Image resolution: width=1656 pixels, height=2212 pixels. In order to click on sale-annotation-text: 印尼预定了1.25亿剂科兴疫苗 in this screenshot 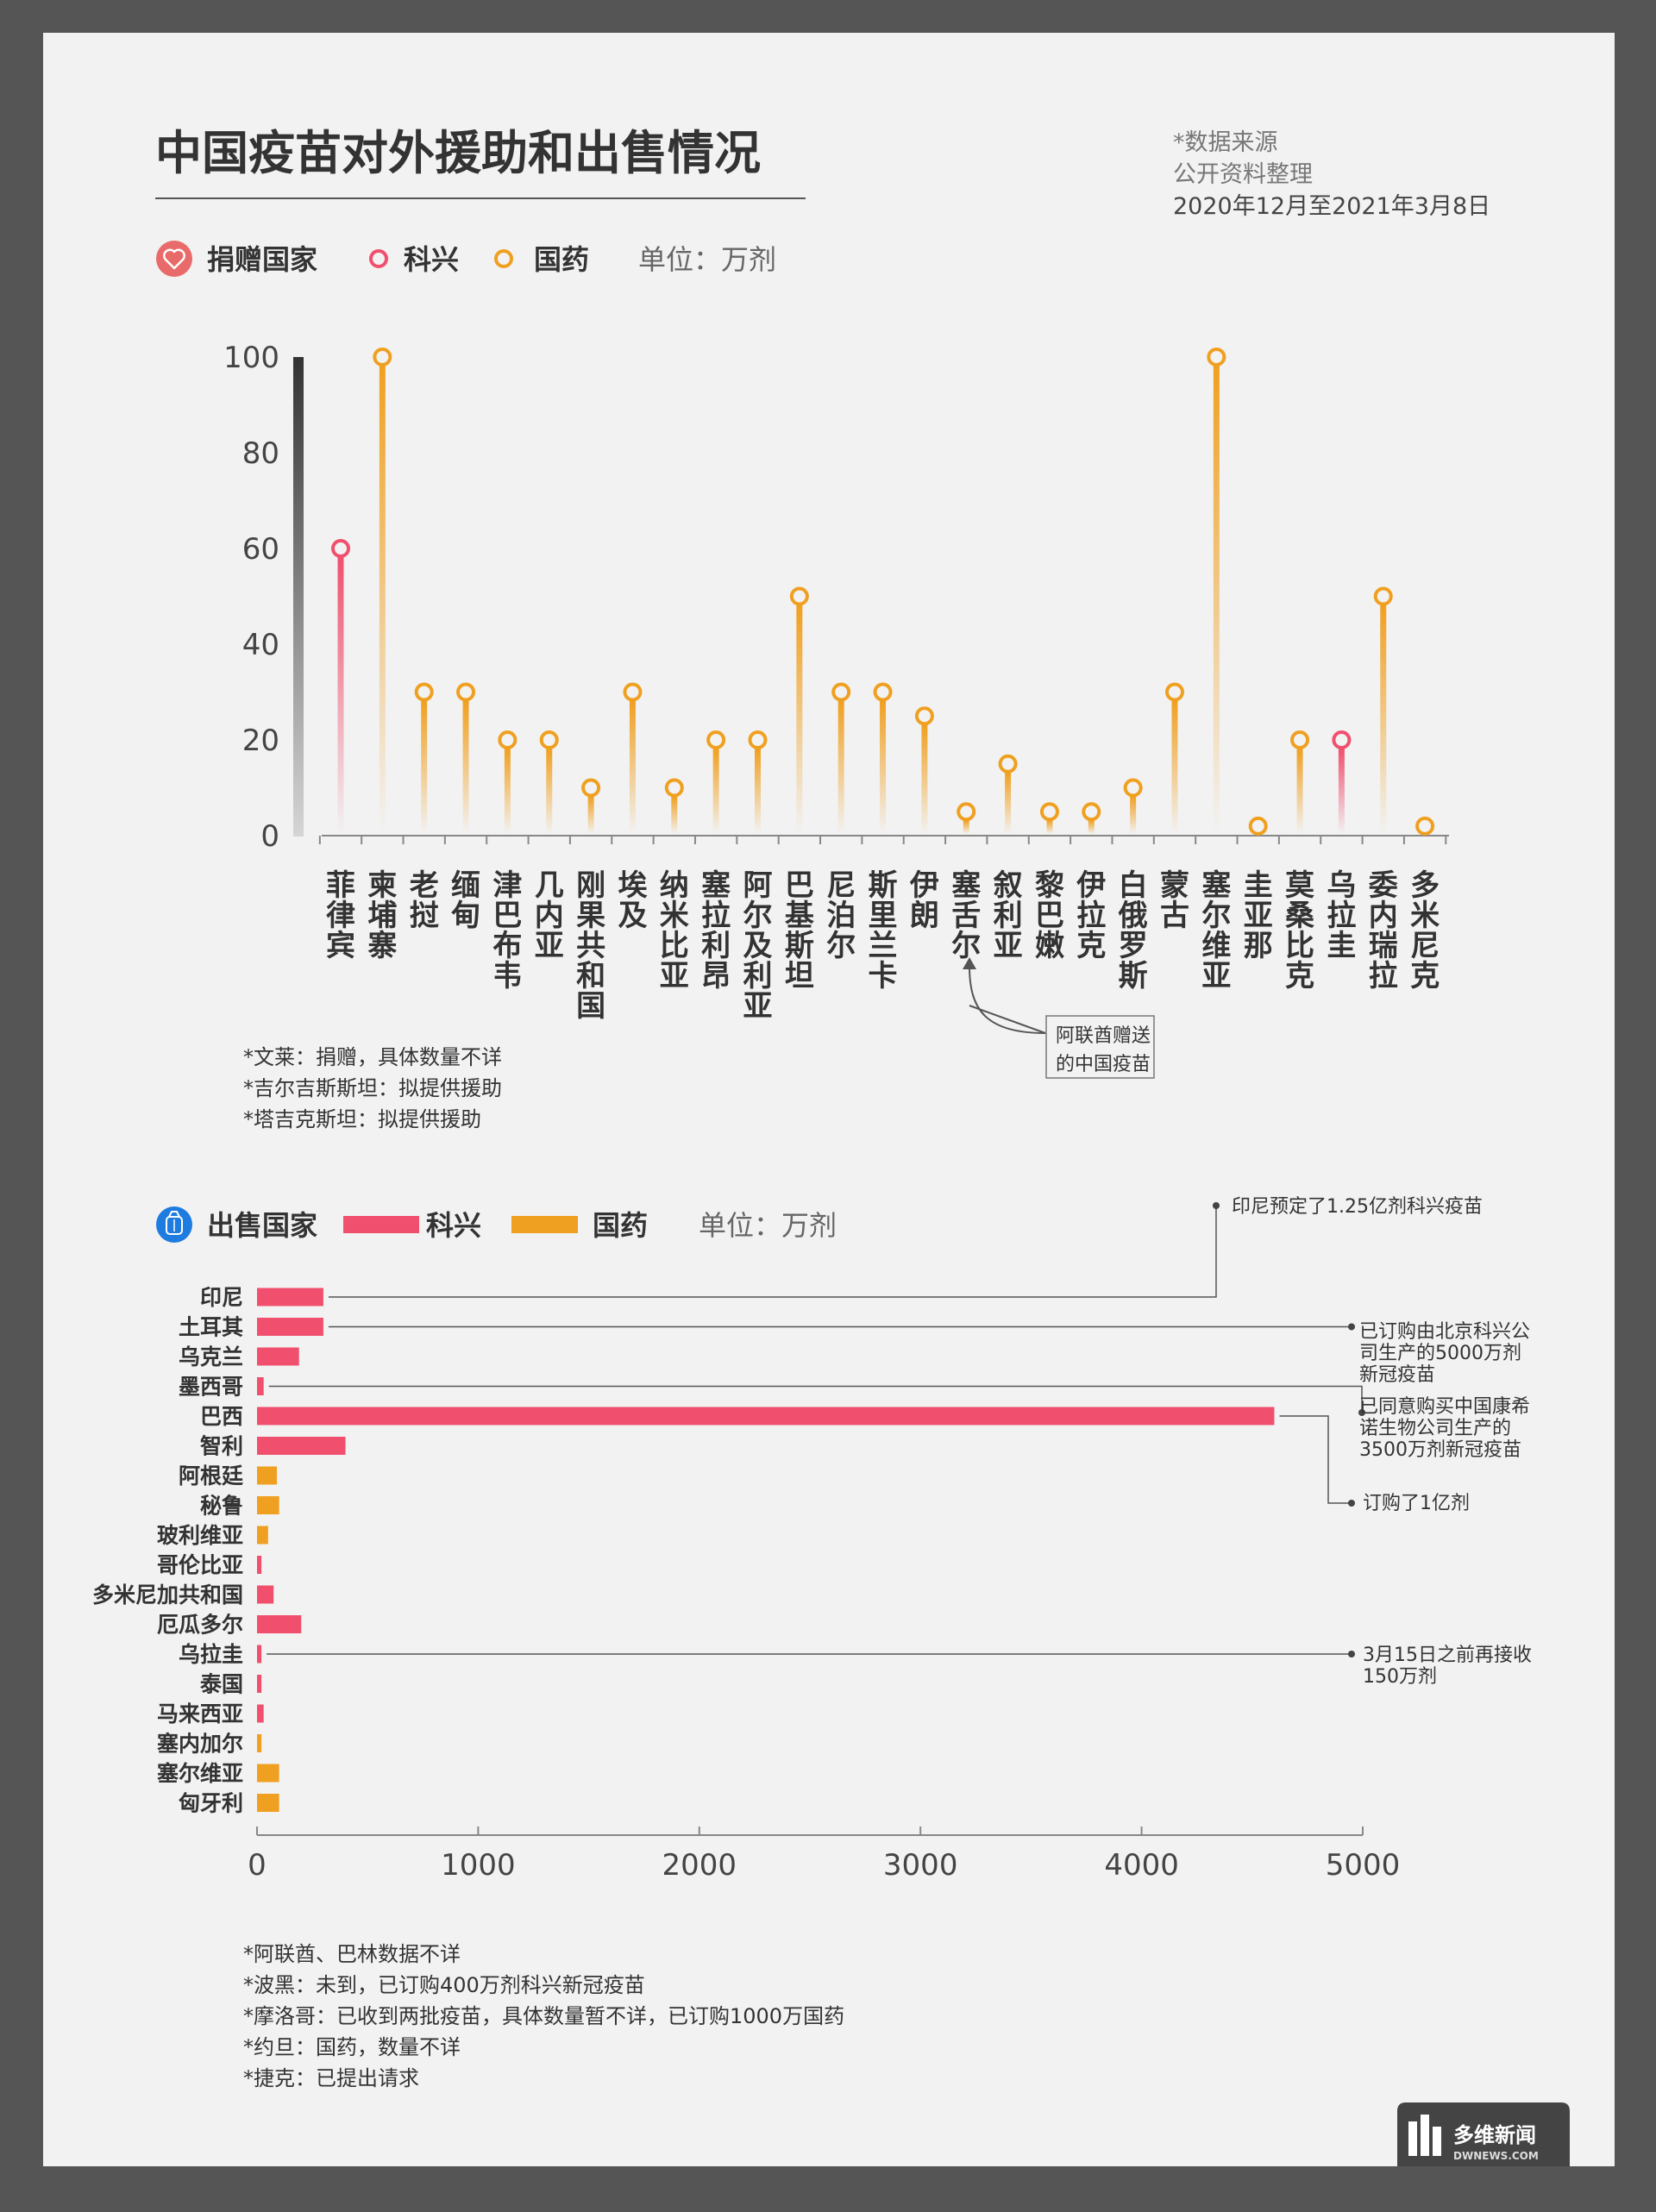, I will do `click(1358, 1207)`.